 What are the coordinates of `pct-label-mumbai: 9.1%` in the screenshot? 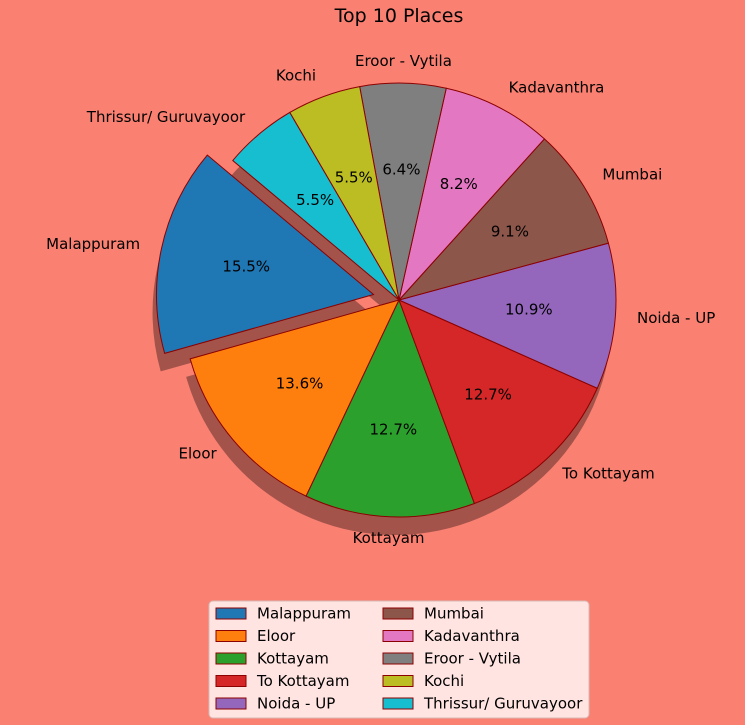 It's located at (510, 231).